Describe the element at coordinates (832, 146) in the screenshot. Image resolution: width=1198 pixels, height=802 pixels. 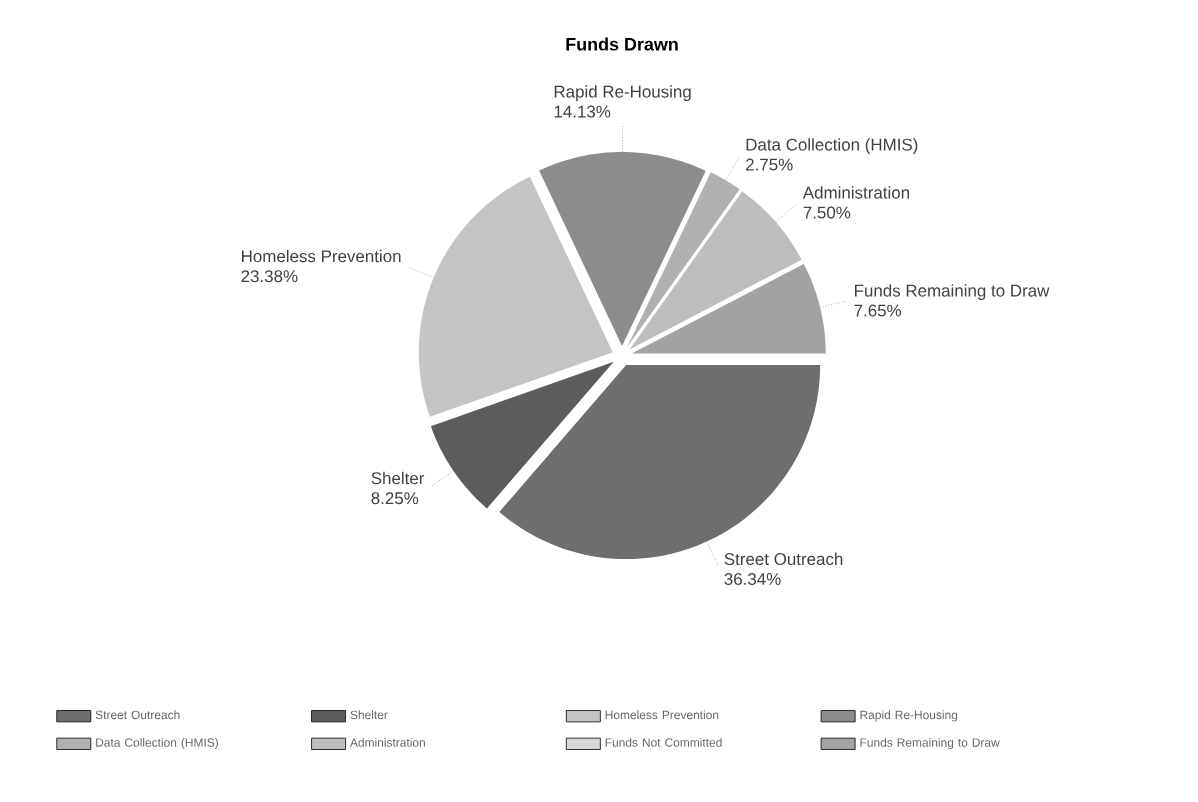
I see `slice-label: Data Collection (HMIS)` at that location.